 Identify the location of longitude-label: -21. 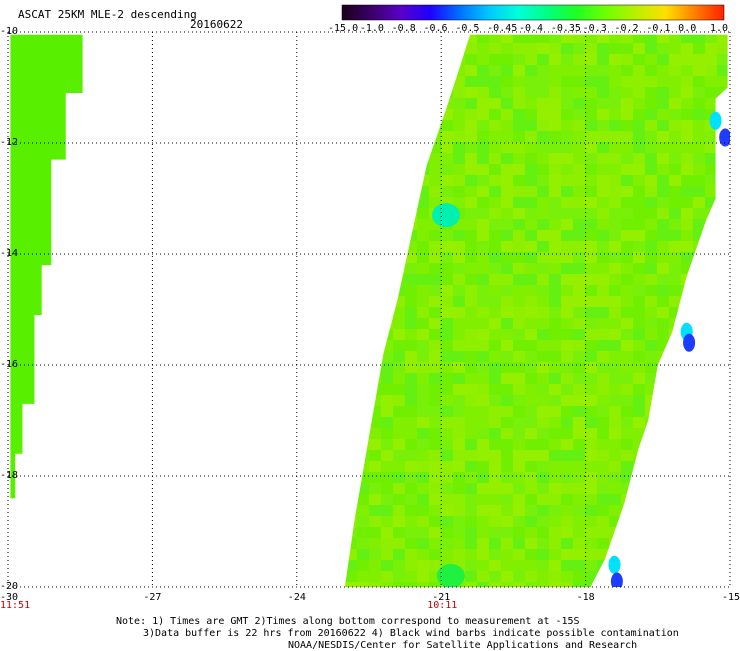
(441, 597).